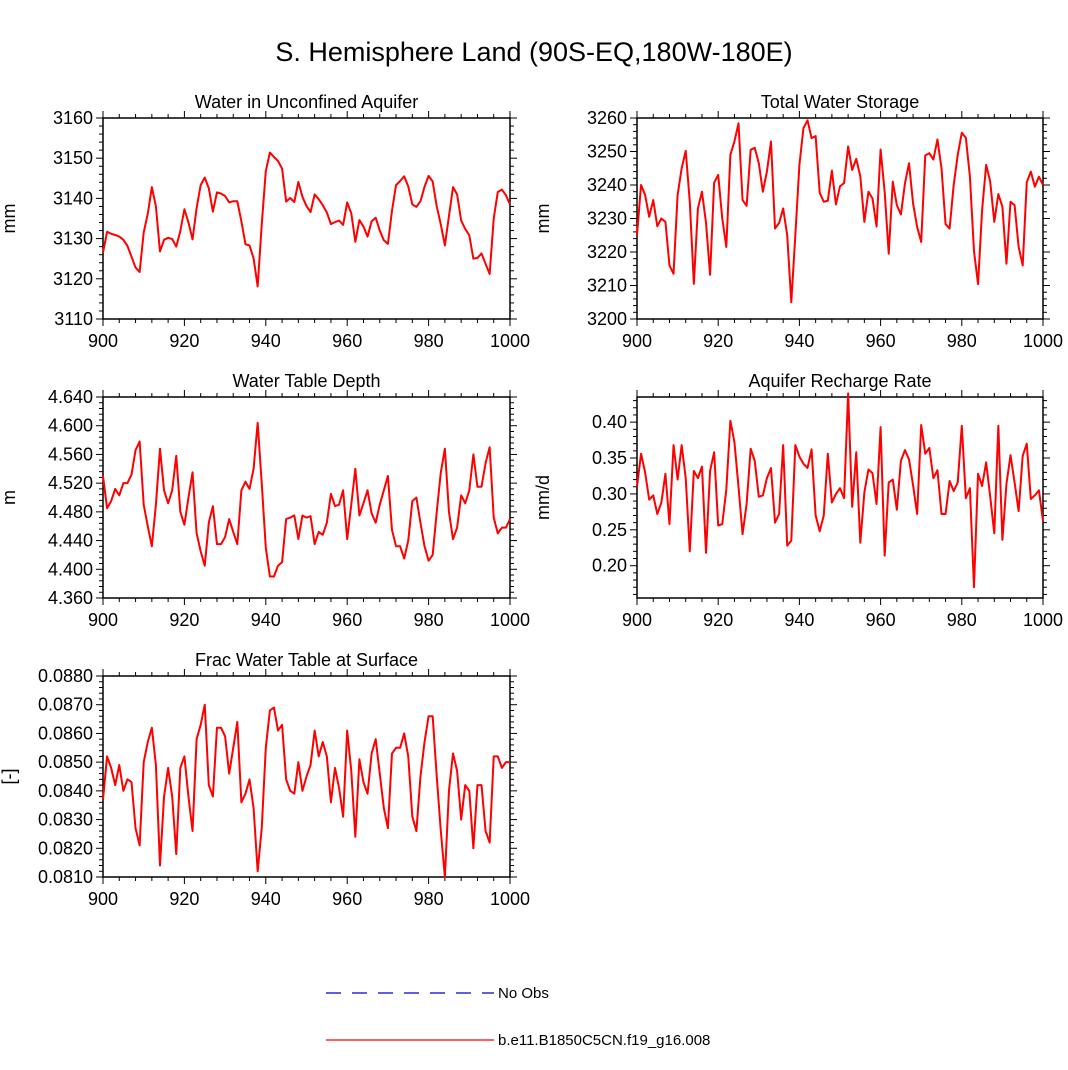  I want to click on plot-title: Frac Water Table at Surface, so click(306, 660).